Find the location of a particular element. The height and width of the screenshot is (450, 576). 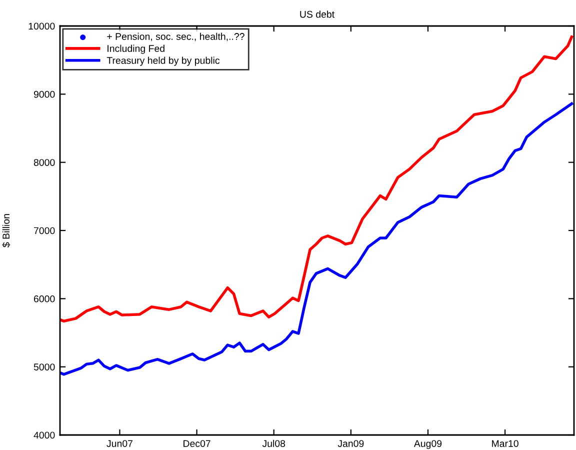

x-tick-label: Jan09 is located at coordinates (351, 443).